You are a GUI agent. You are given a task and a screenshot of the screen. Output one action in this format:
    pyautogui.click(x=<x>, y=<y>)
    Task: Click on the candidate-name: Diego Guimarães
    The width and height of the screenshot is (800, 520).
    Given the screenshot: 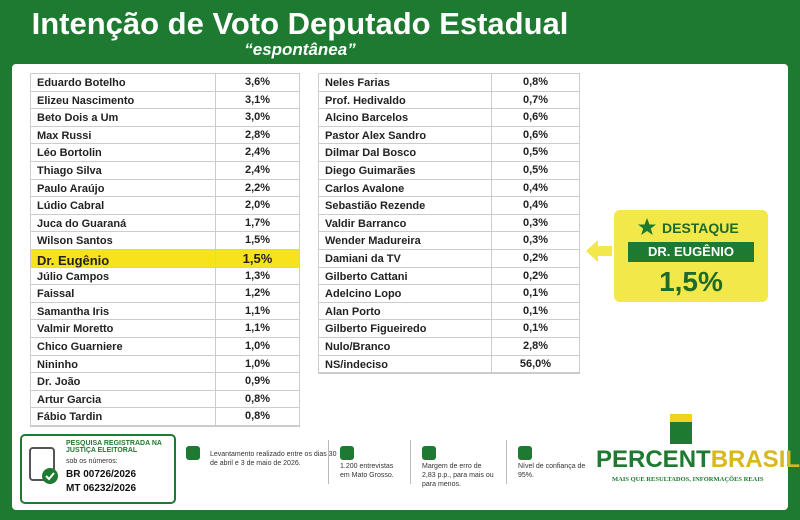 What is the action you would take?
    pyautogui.click(x=370, y=171)
    